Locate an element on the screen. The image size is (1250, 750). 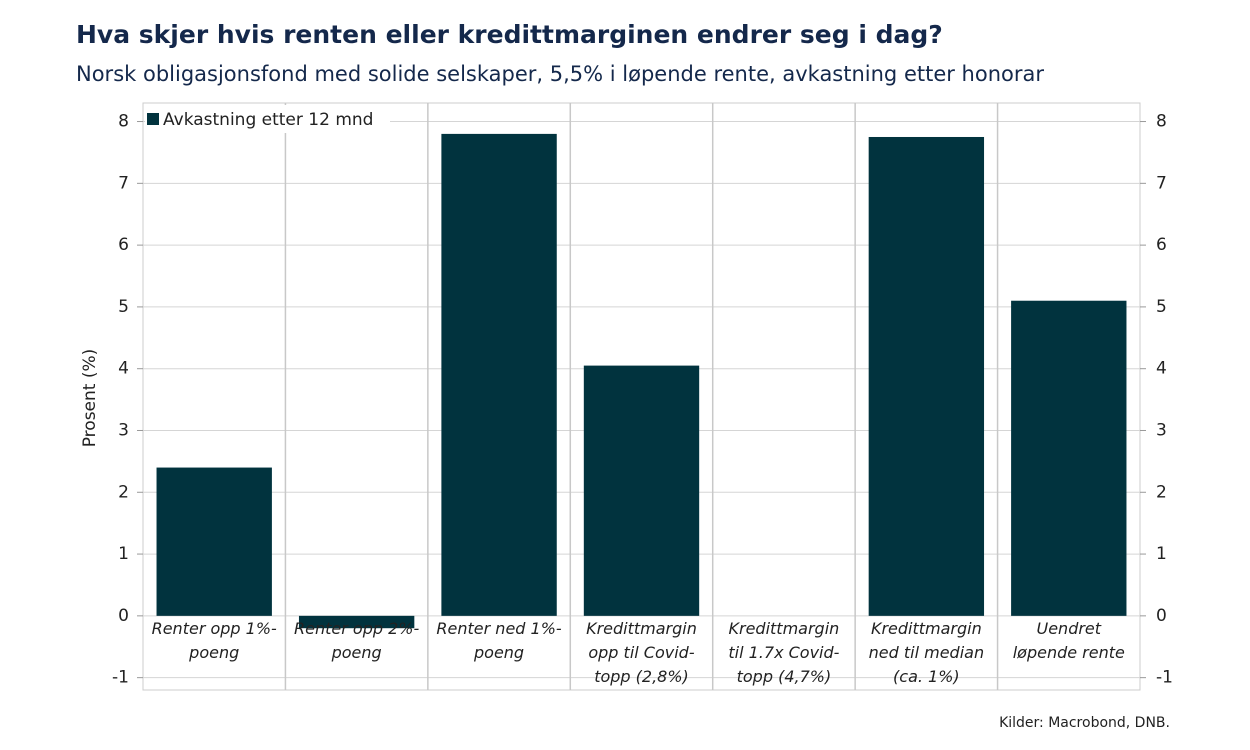
y2-tick-label: 3 is located at coordinates (1161, 430).